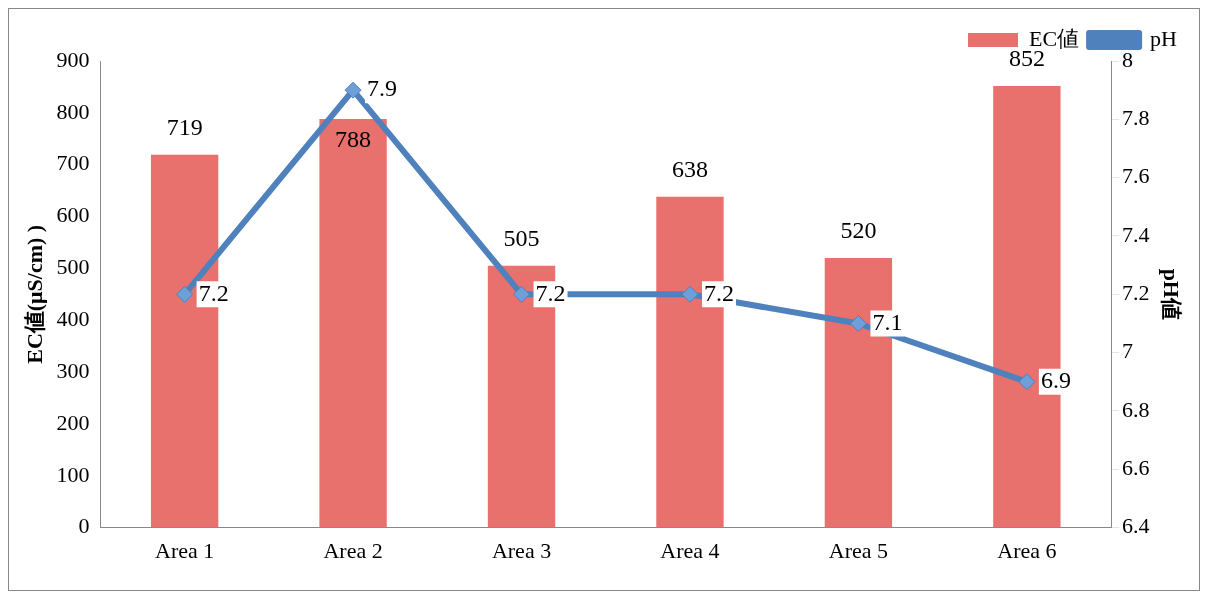 Image resolution: width=1210 pixels, height=601 pixels. Describe the element at coordinates (73, 59) in the screenshot. I see `y-tick-label: 900` at that location.